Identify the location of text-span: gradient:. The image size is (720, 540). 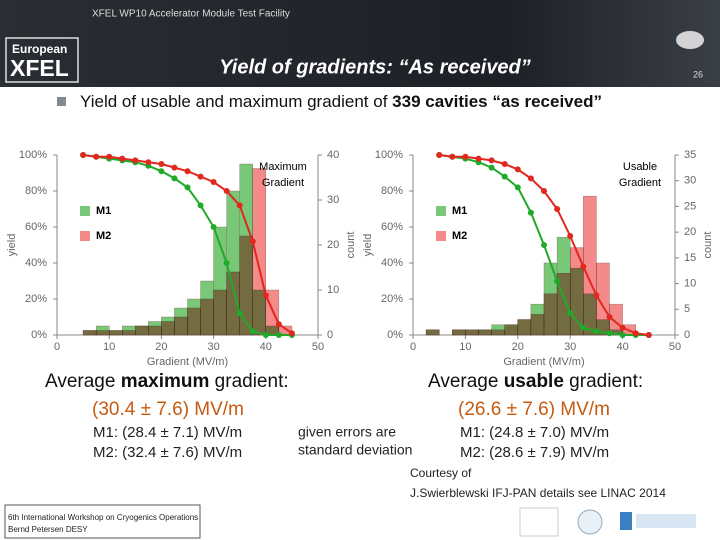
(248, 381).